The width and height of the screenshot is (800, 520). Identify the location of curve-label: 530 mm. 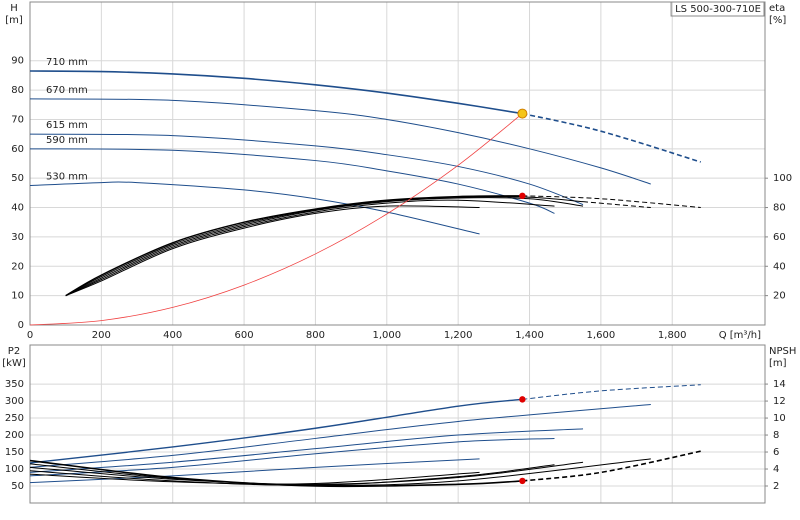
(67, 177).